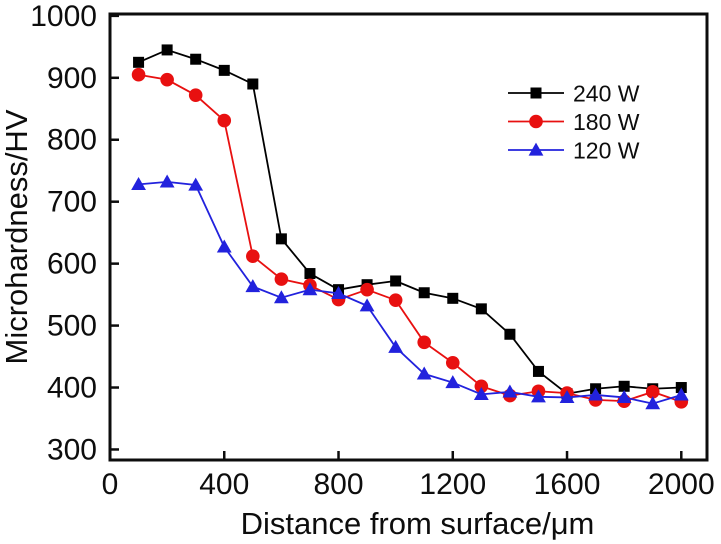 The height and width of the screenshot is (544, 721). I want to click on y-axis-tick-label: 1000, so click(63, 16).